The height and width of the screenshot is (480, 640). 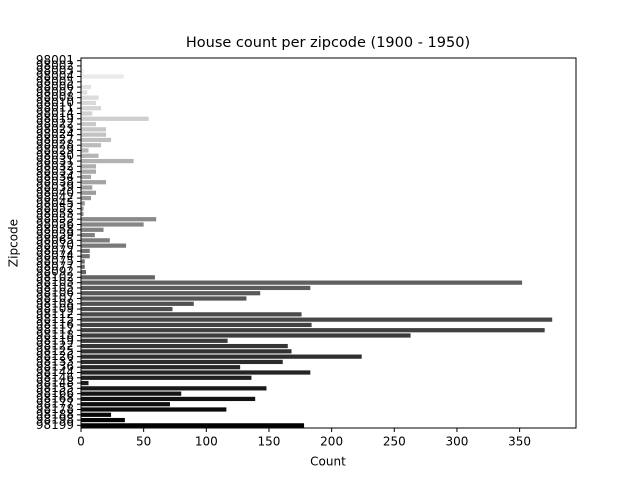 What do you see at coordinates (55, 330) in the screenshot?
I see `y-tick-label: 98117` at bounding box center [55, 330].